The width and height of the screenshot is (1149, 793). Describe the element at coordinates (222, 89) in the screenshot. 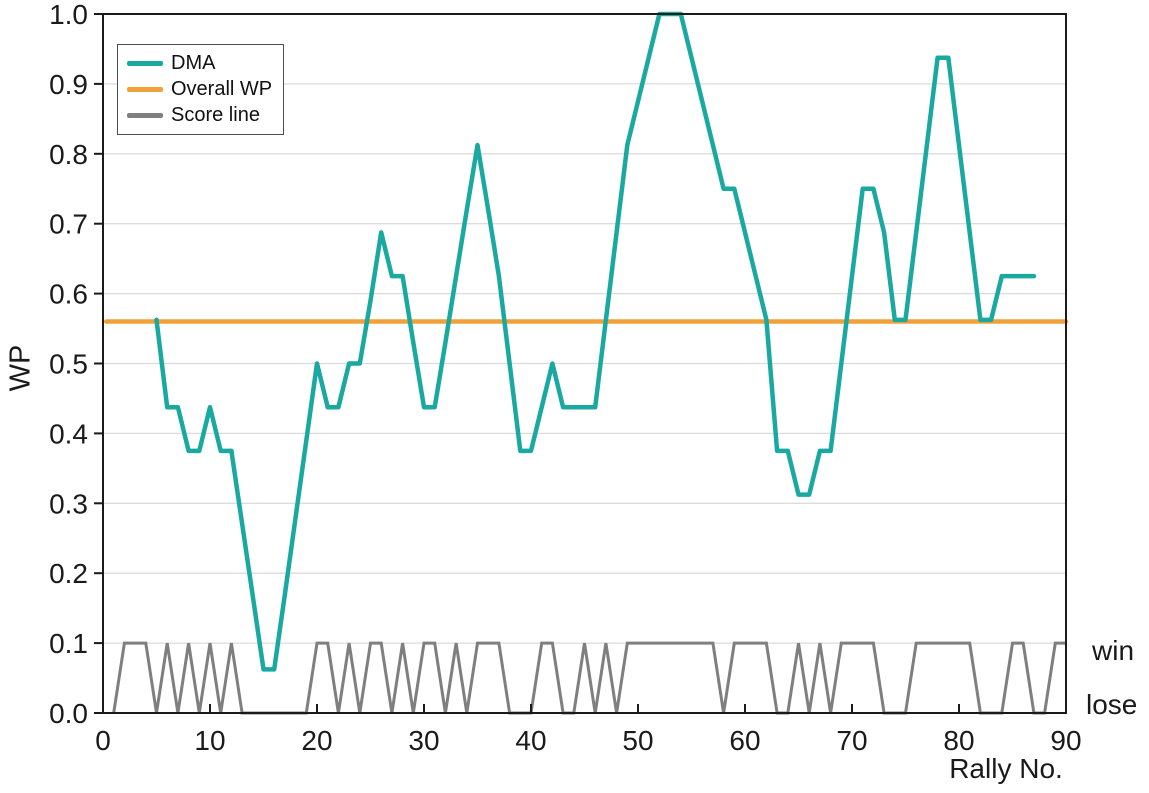

I see `legend-label-overall-wp: Overall WP` at that location.